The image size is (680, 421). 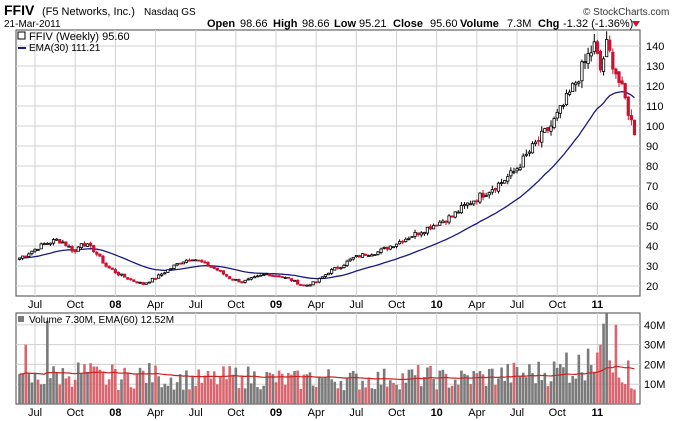 I want to click on volume-label: Volume, so click(x=479, y=24).